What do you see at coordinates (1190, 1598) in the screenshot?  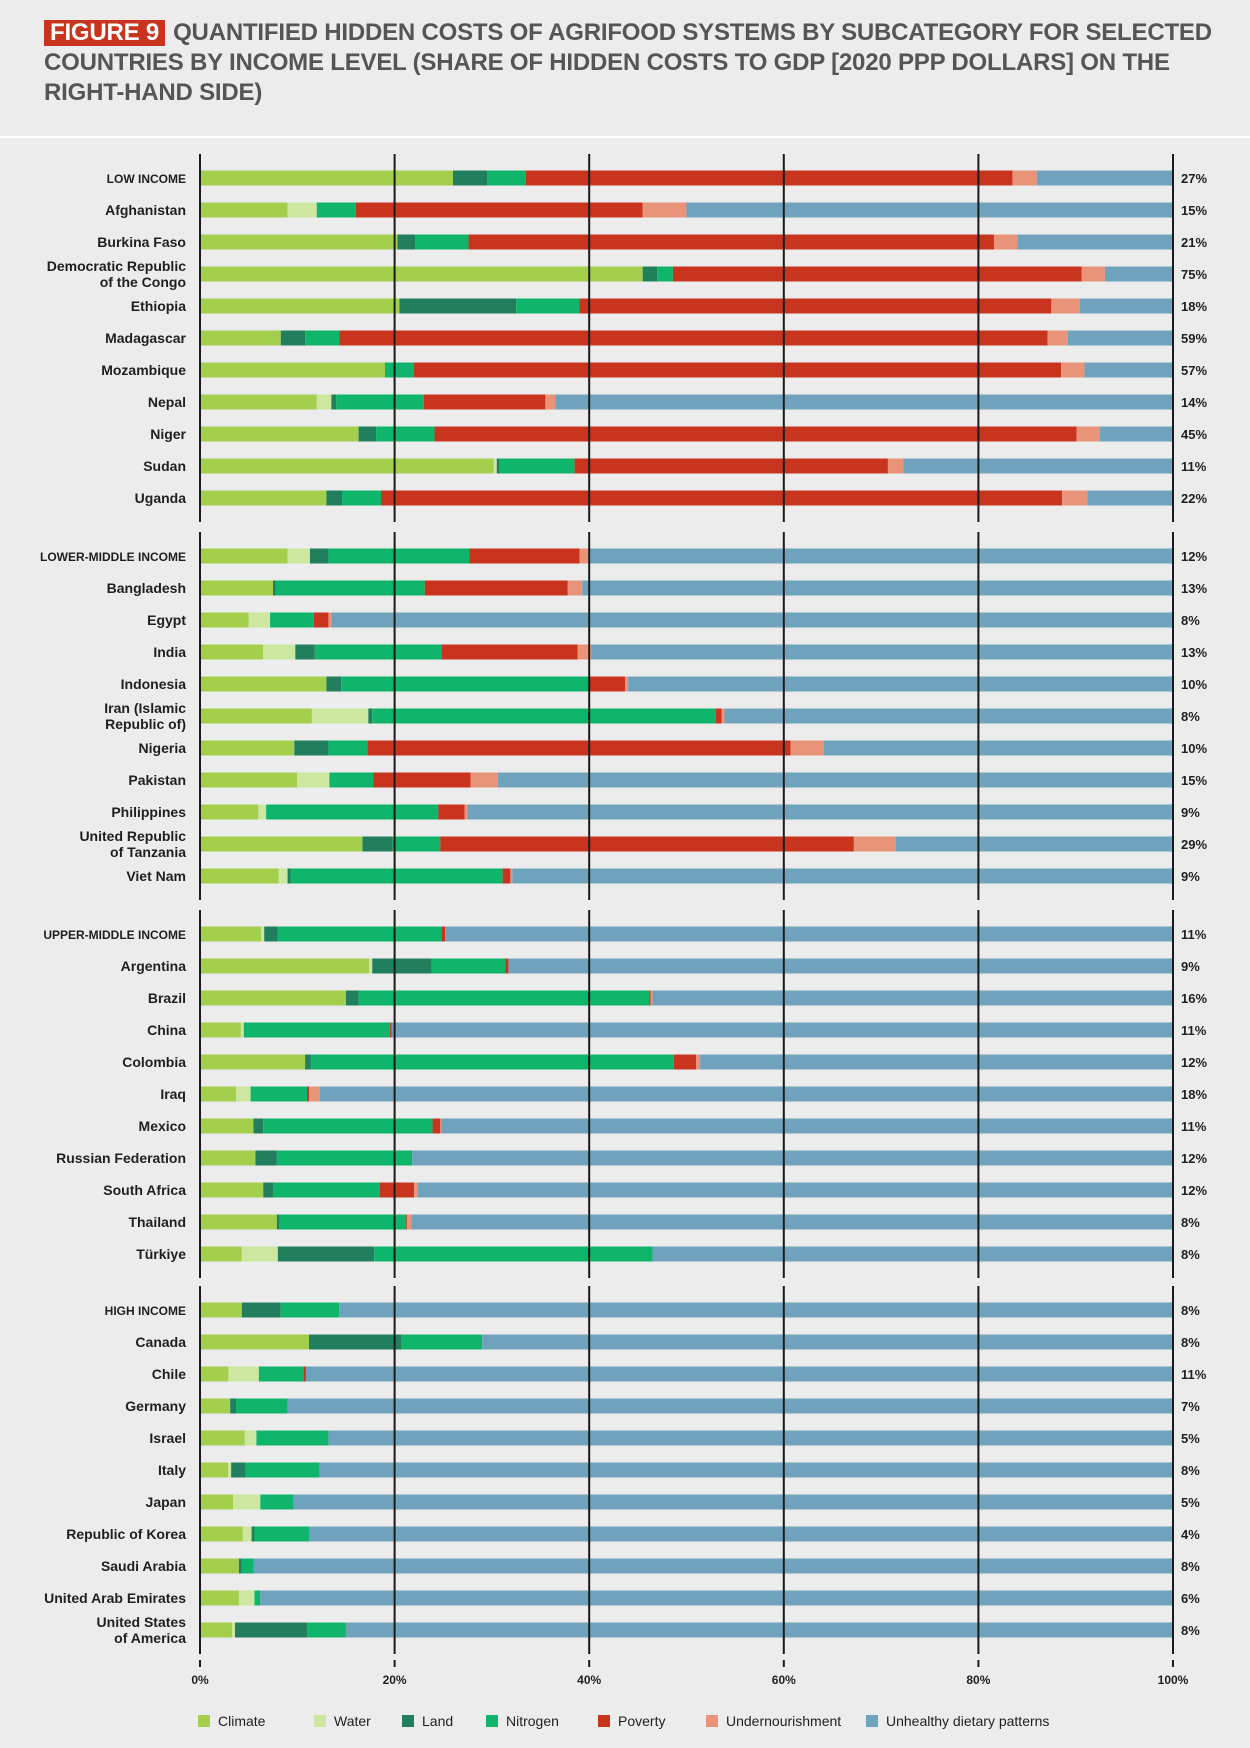 I see `share-of-gdp-label: 6%` at bounding box center [1190, 1598].